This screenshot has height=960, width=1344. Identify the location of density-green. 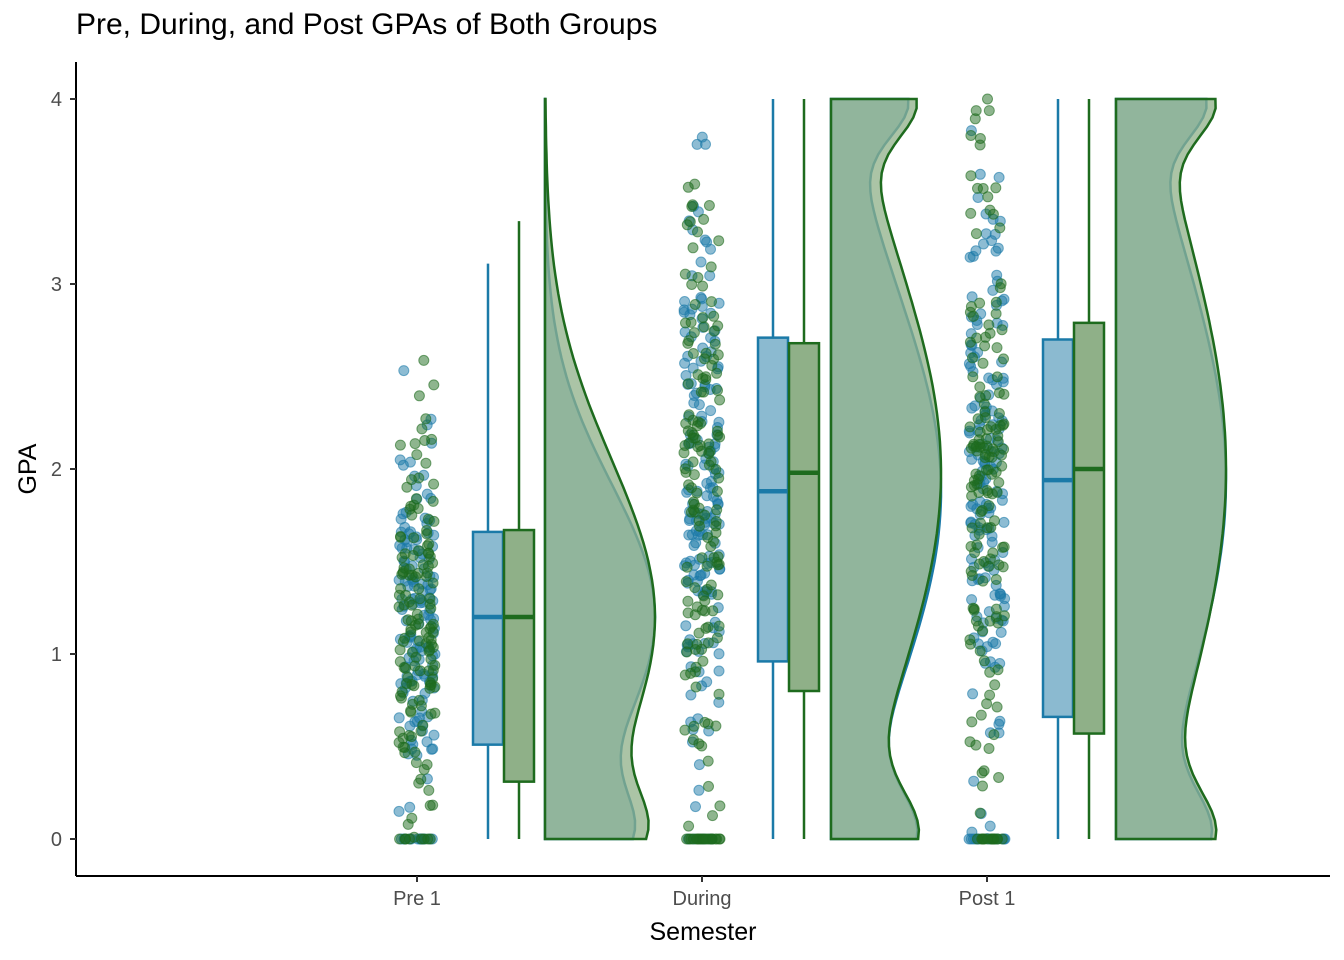
(1171, 469).